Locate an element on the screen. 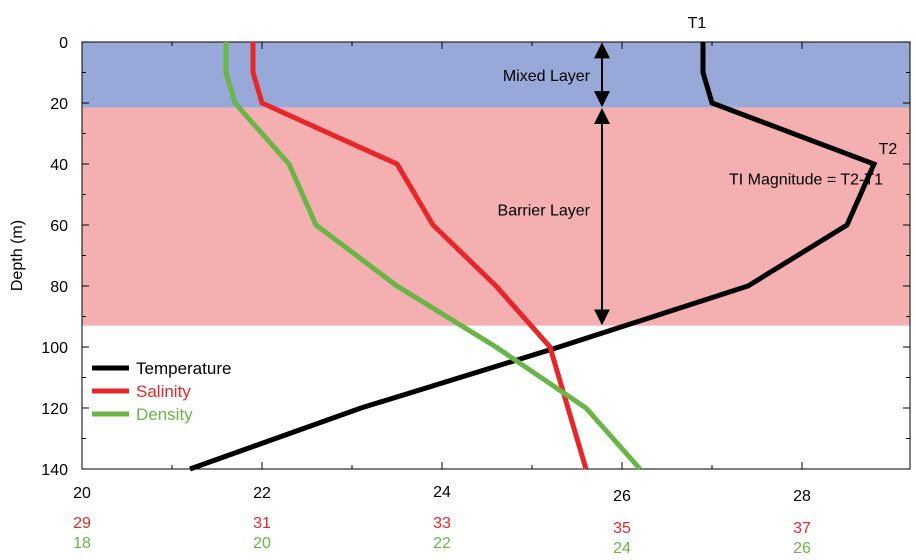 Image resolution: width=916 pixels, height=560 pixels. y-tick-label: 140 is located at coordinates (54, 470).